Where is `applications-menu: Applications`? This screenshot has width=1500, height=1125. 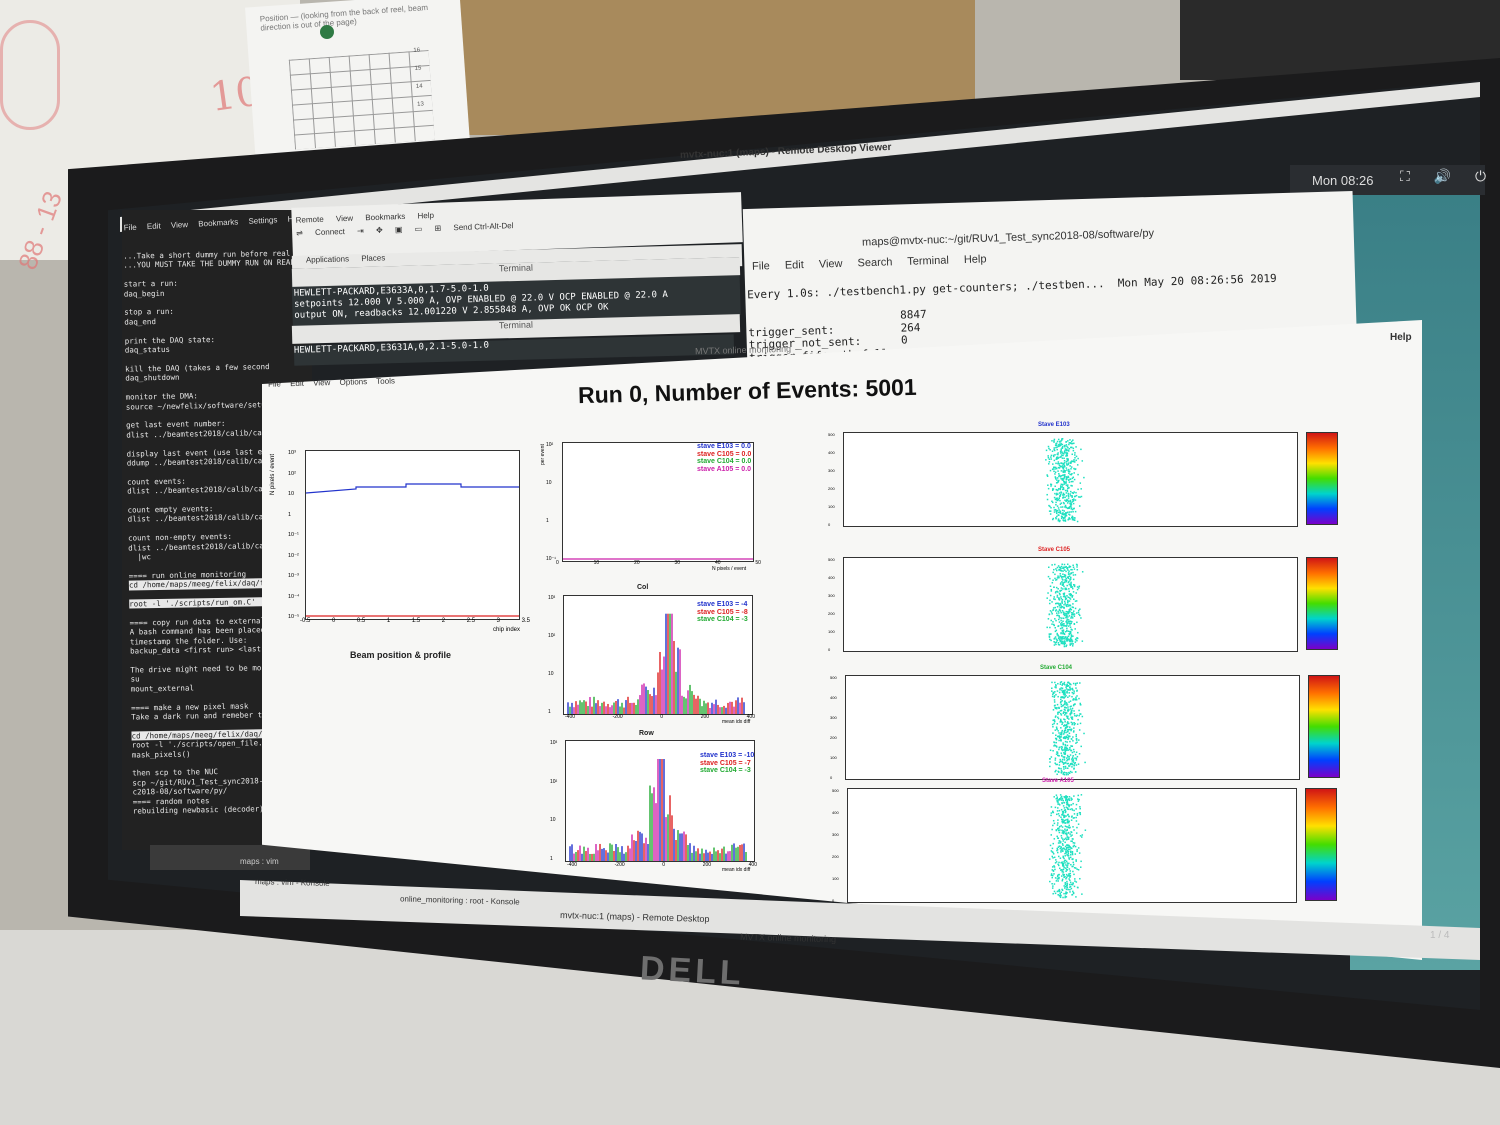
applications-menu: Applications is located at coordinates (327, 259).